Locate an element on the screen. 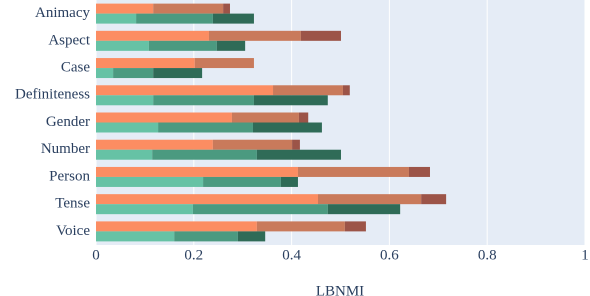 The width and height of the screenshot is (590, 296). y-tick-label: Case is located at coordinates (76, 67).